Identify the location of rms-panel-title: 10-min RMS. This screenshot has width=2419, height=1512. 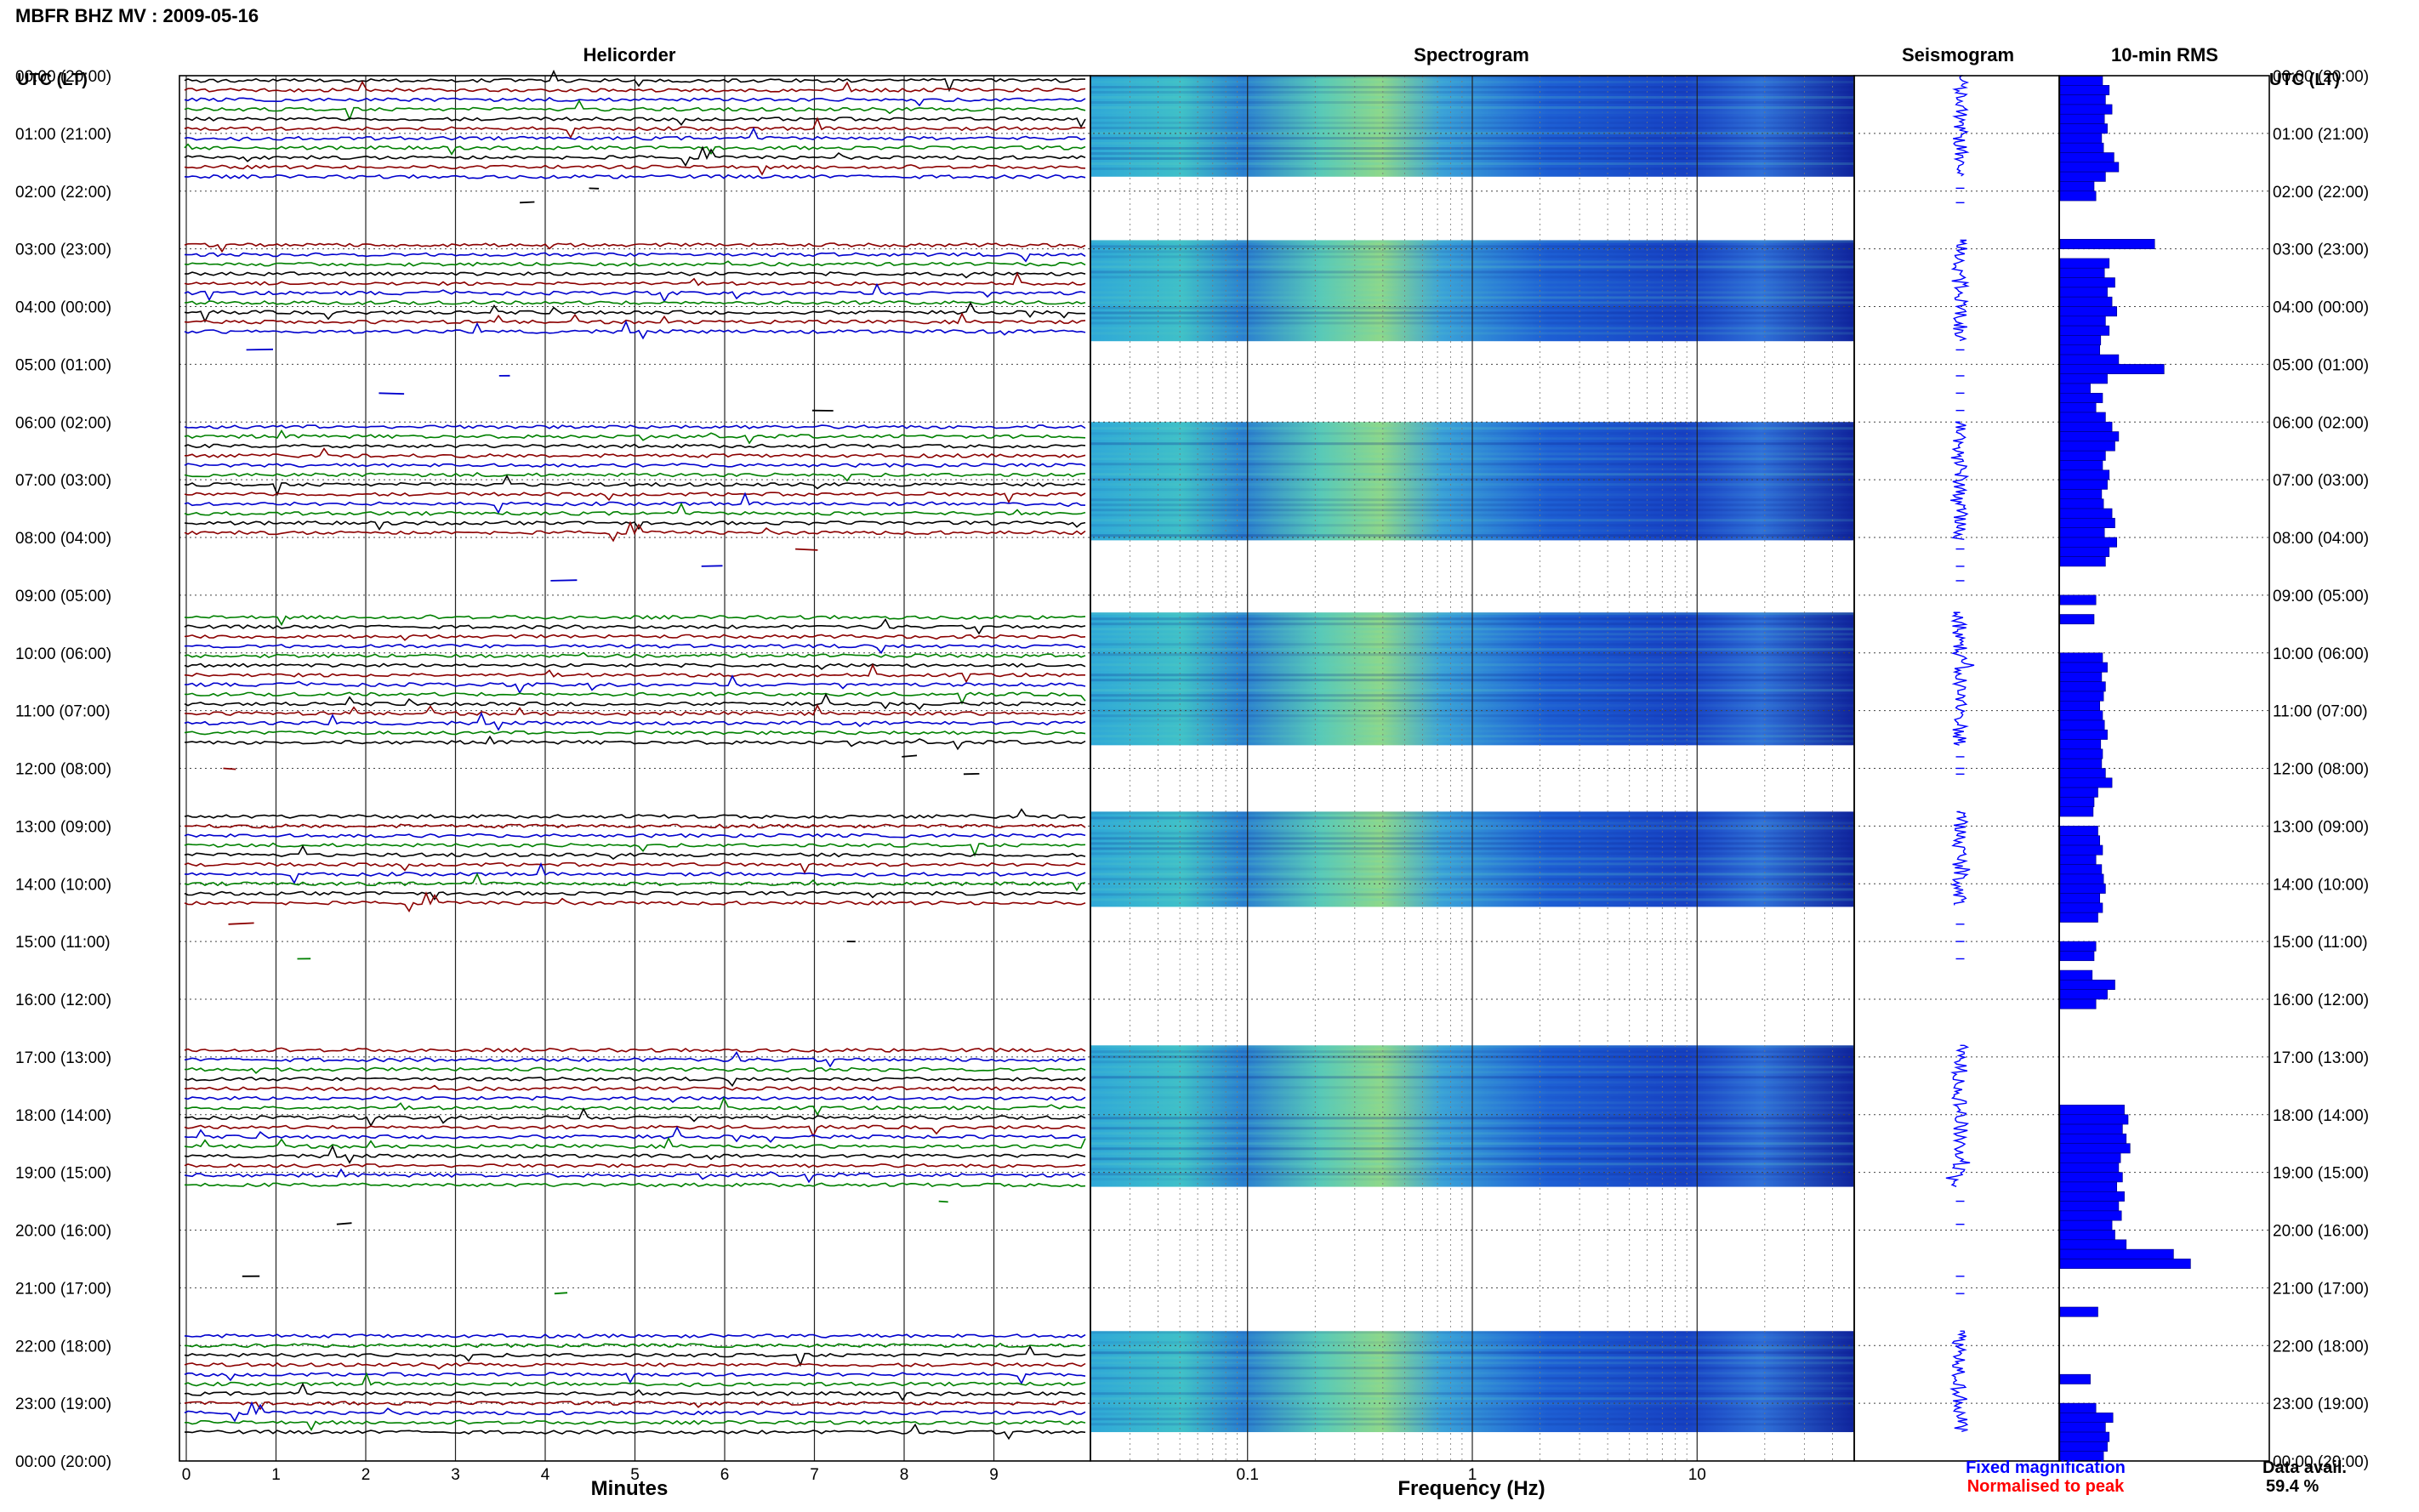
(2164, 54).